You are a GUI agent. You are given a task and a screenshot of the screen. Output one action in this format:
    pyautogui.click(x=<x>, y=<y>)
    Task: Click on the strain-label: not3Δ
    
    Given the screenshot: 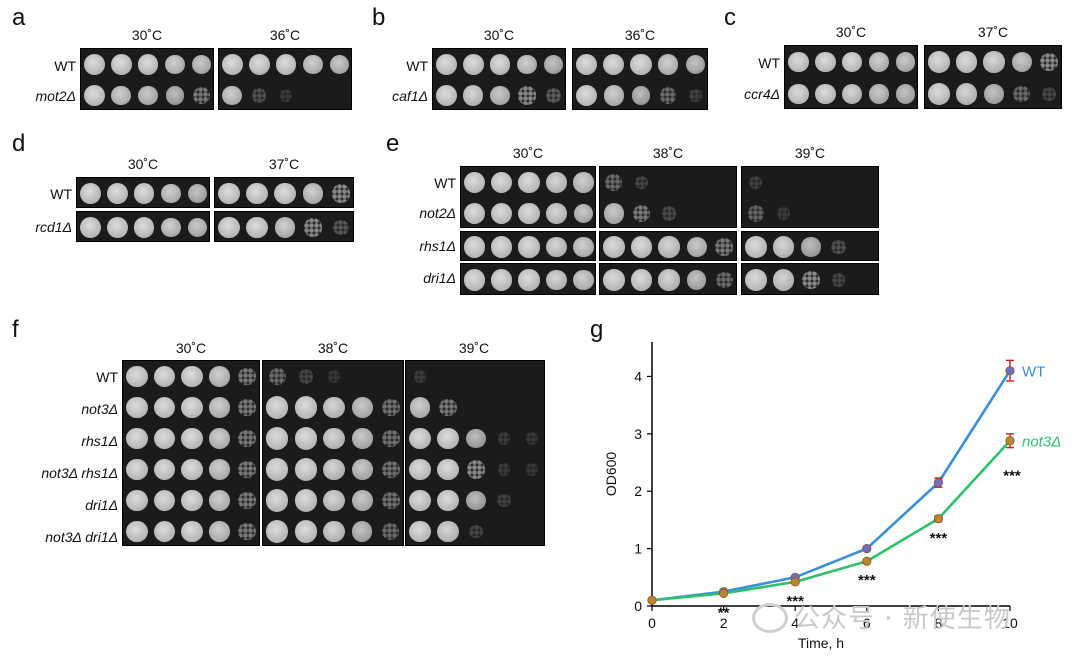 What is the action you would take?
    pyautogui.click(x=99, y=409)
    